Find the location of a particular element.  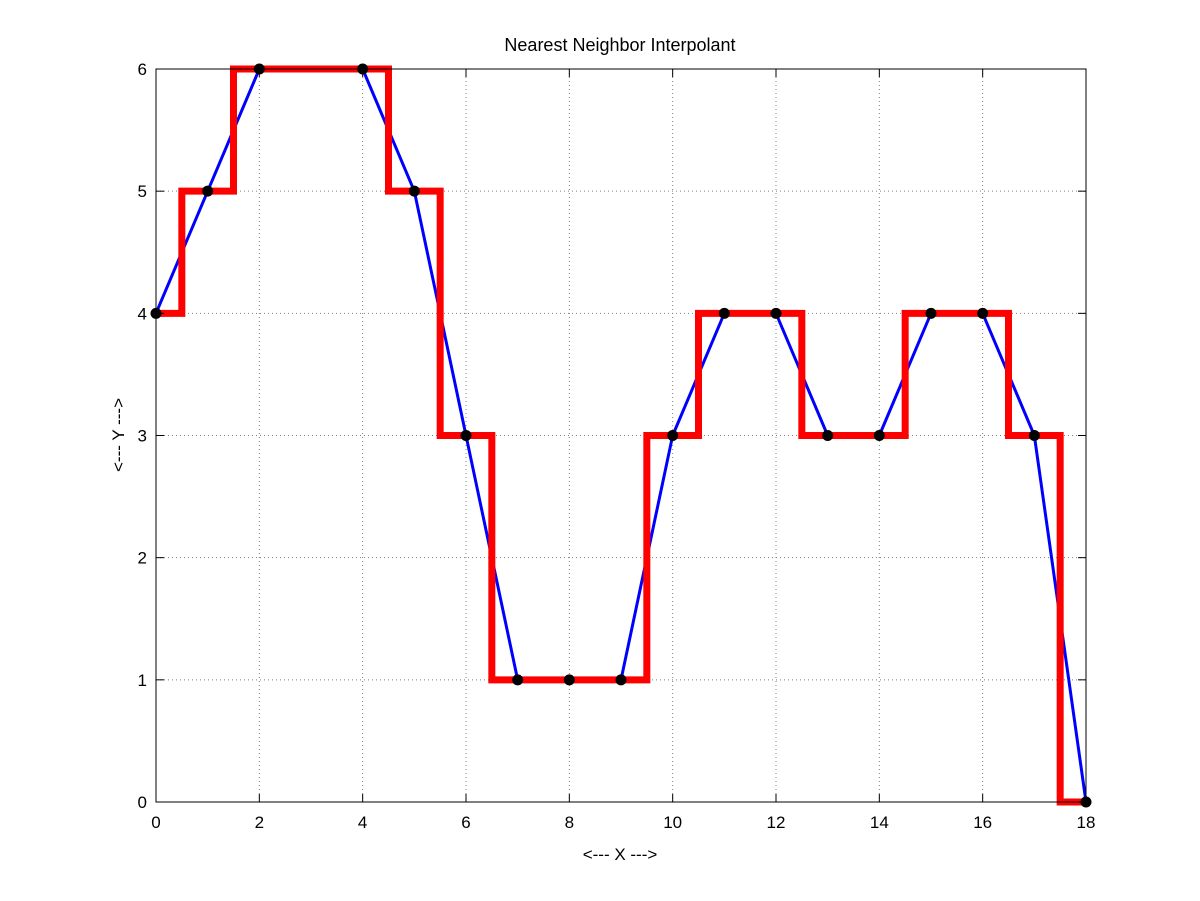

x-tick-label: 0 is located at coordinates (155, 822).